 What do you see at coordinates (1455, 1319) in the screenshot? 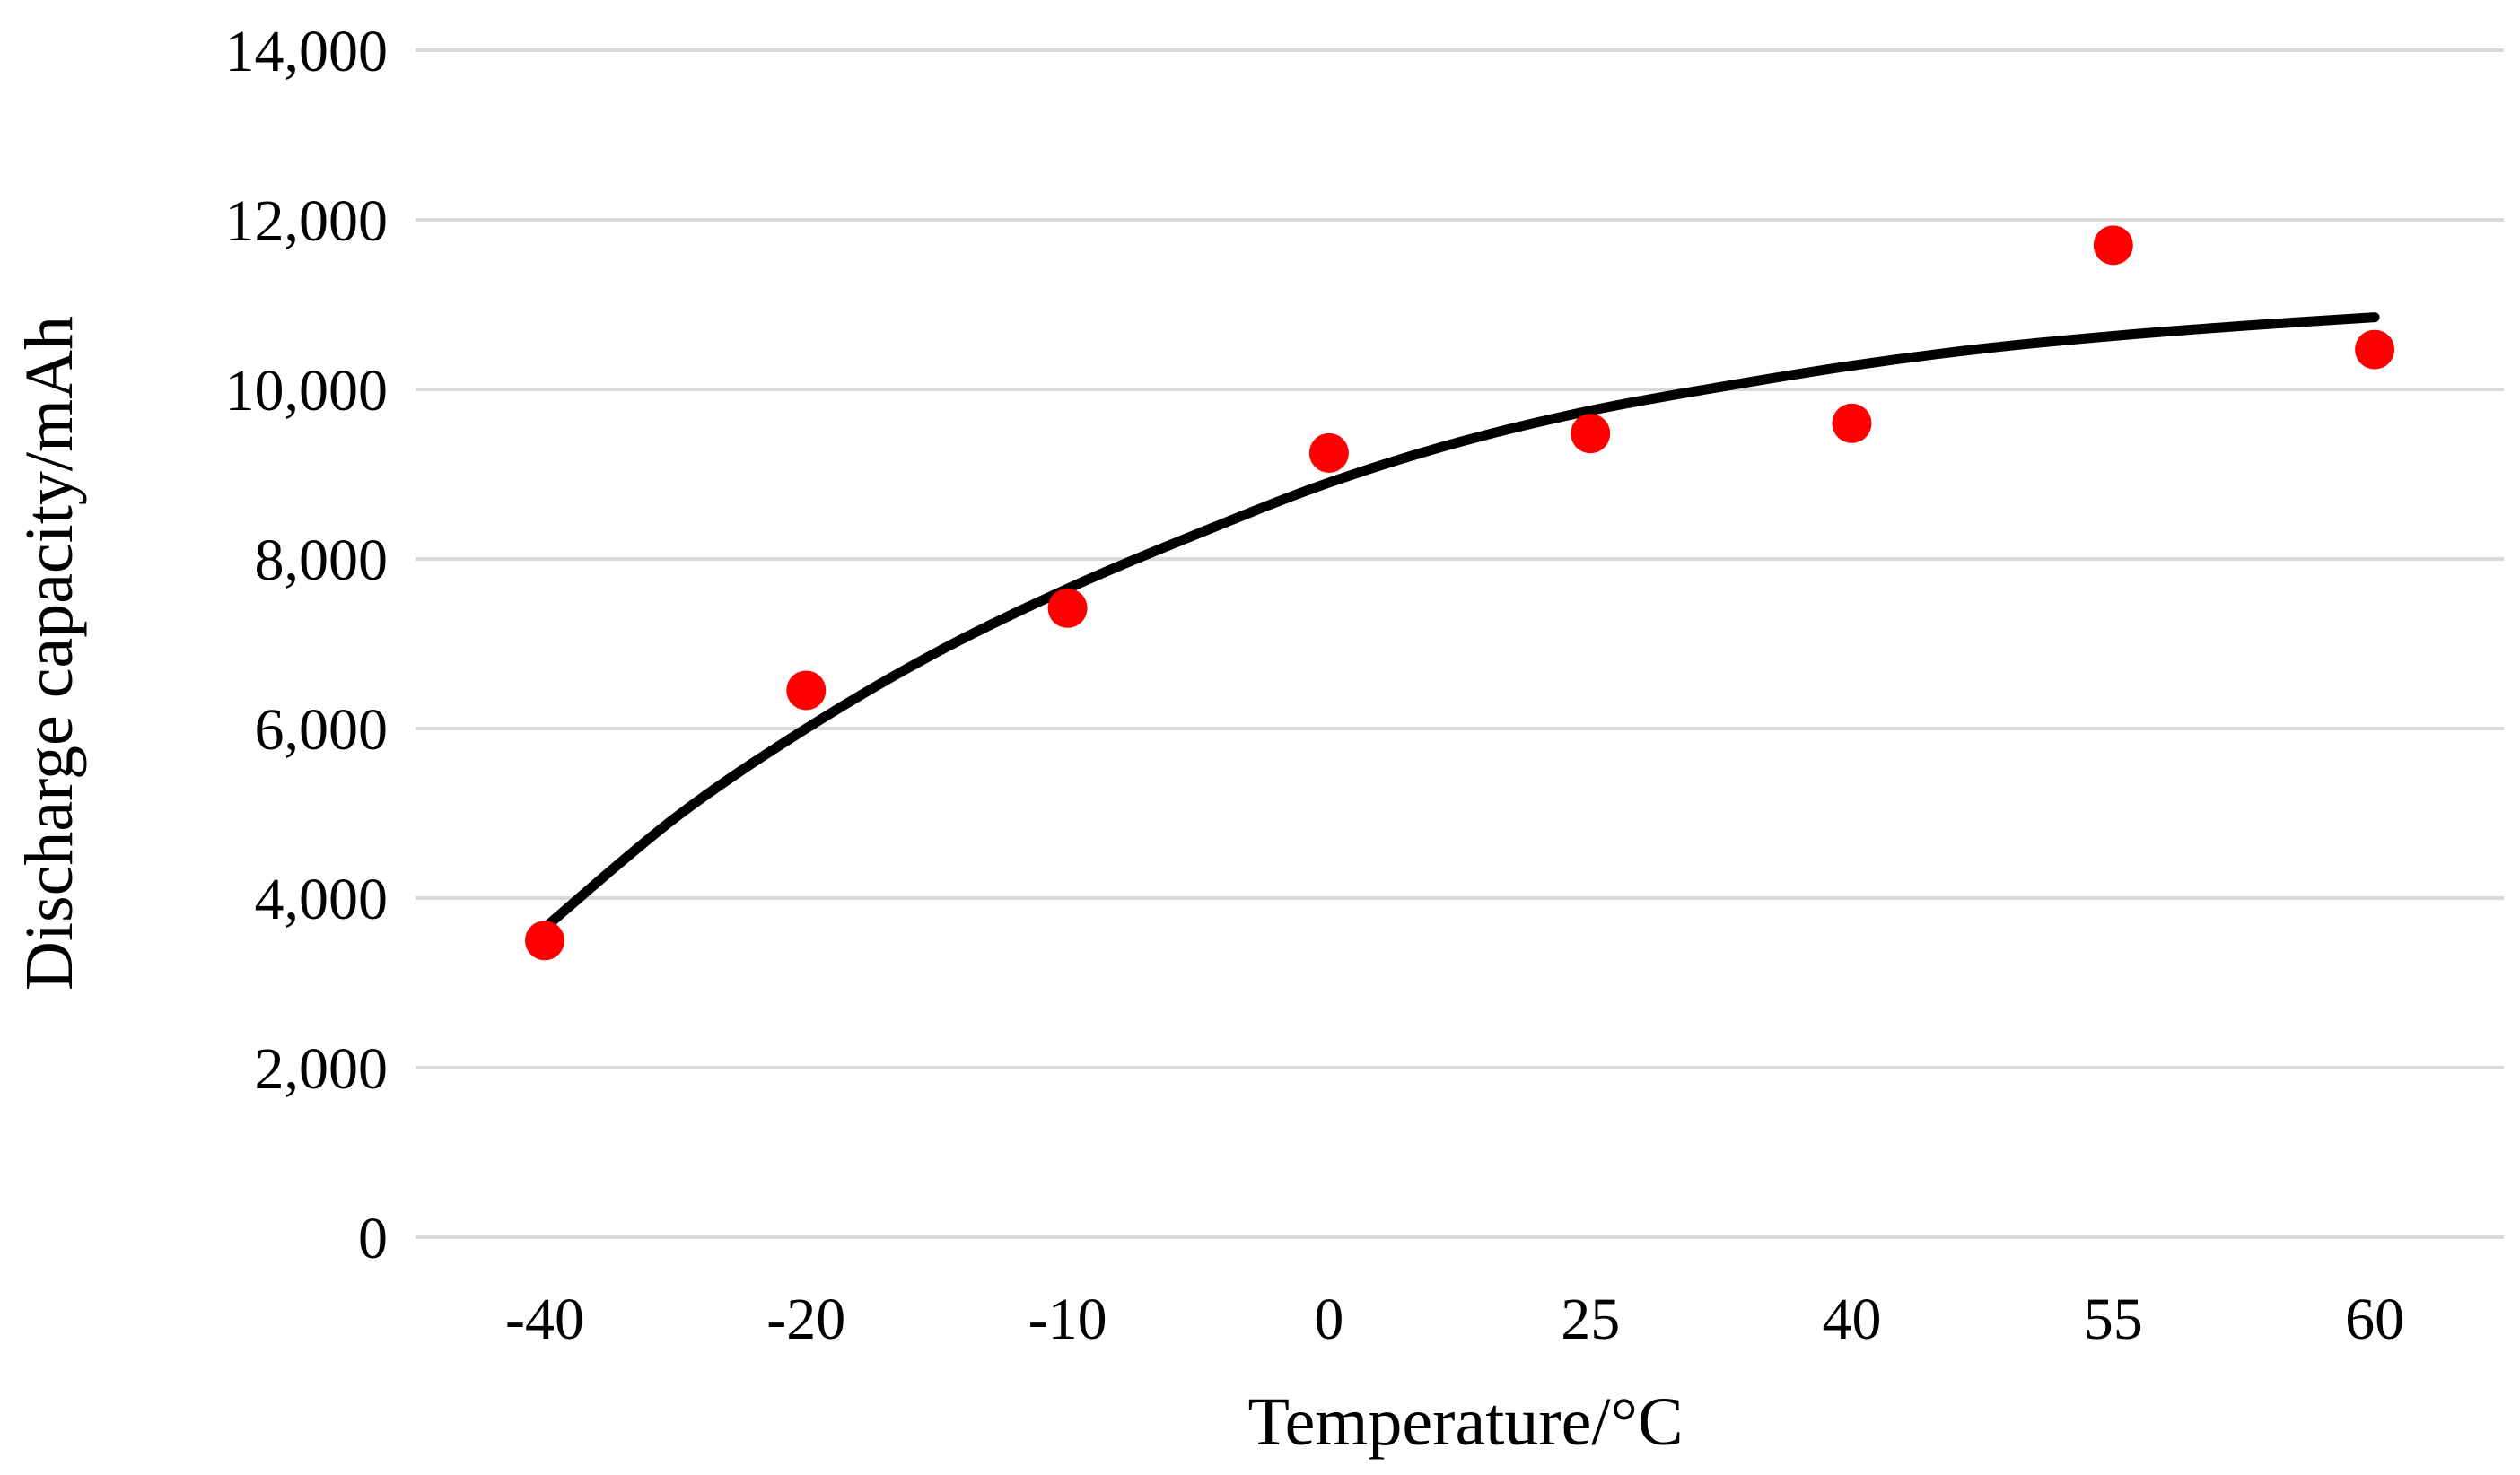
I see `x-axis-ticks: -40 -20 -10 0 25 40 55 60` at bounding box center [1455, 1319].